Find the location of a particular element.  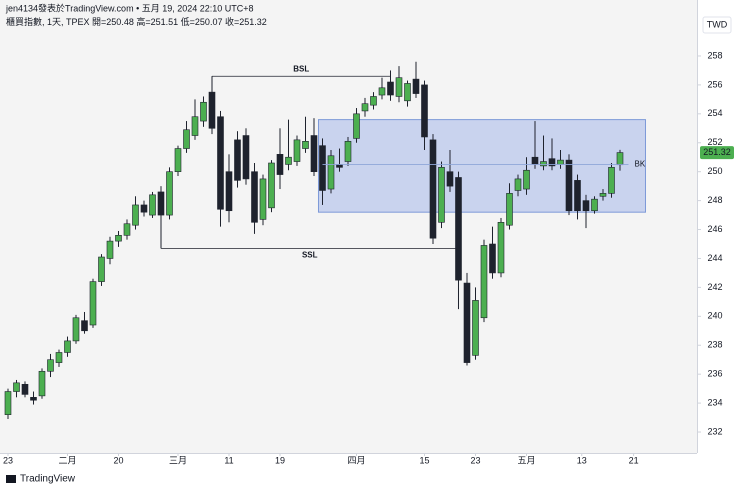

y-tick-label: 234 is located at coordinates (714, 402).